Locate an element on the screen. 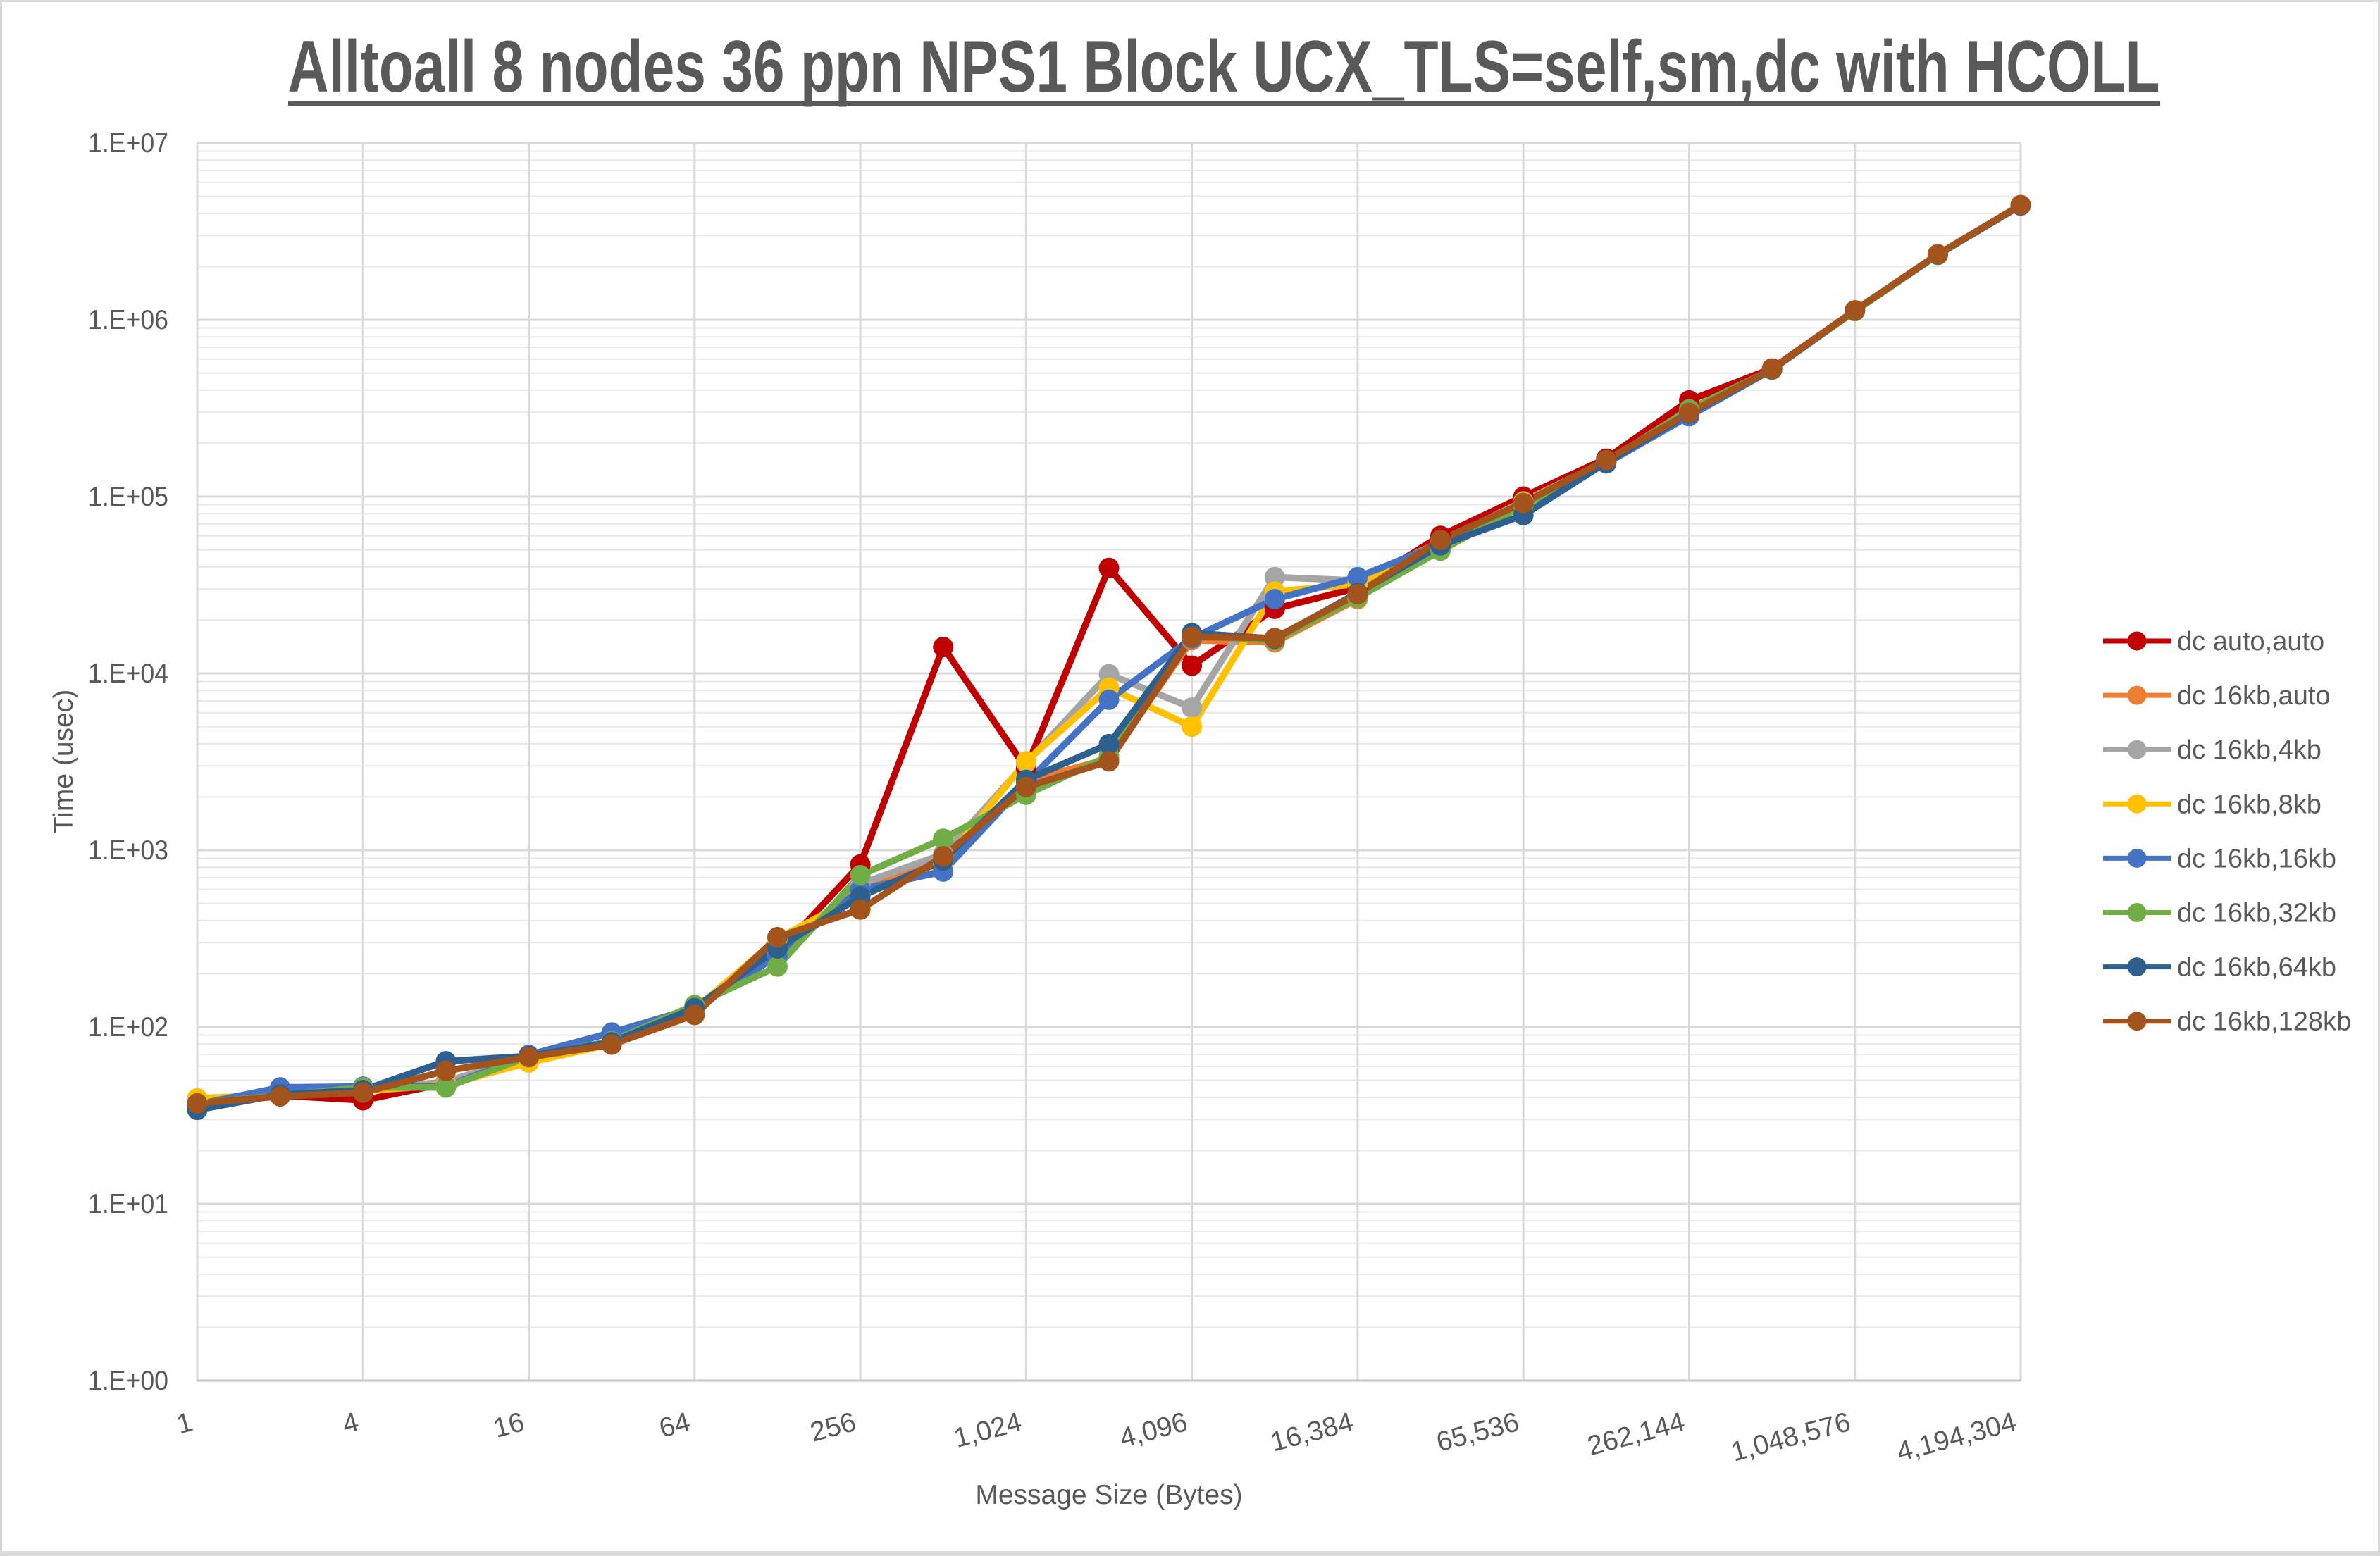 The image size is (2380, 1556). svg-text: dc 16kb,auto is located at coordinates (2254, 696).